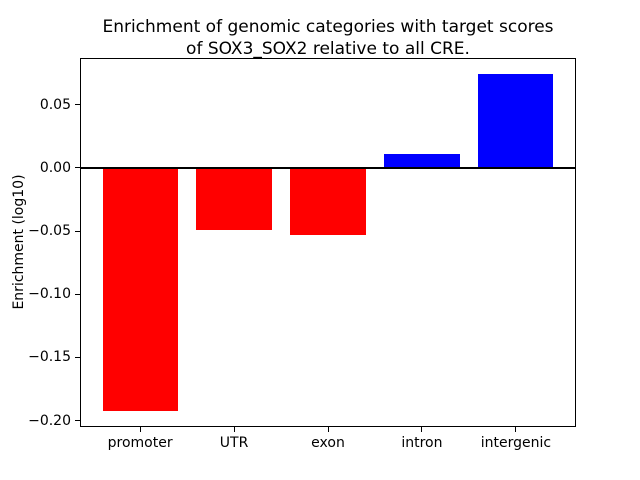 This screenshot has width=640, height=480. What do you see at coordinates (516, 443) in the screenshot?
I see `x-tick-label-intergenic: intergenic` at bounding box center [516, 443].